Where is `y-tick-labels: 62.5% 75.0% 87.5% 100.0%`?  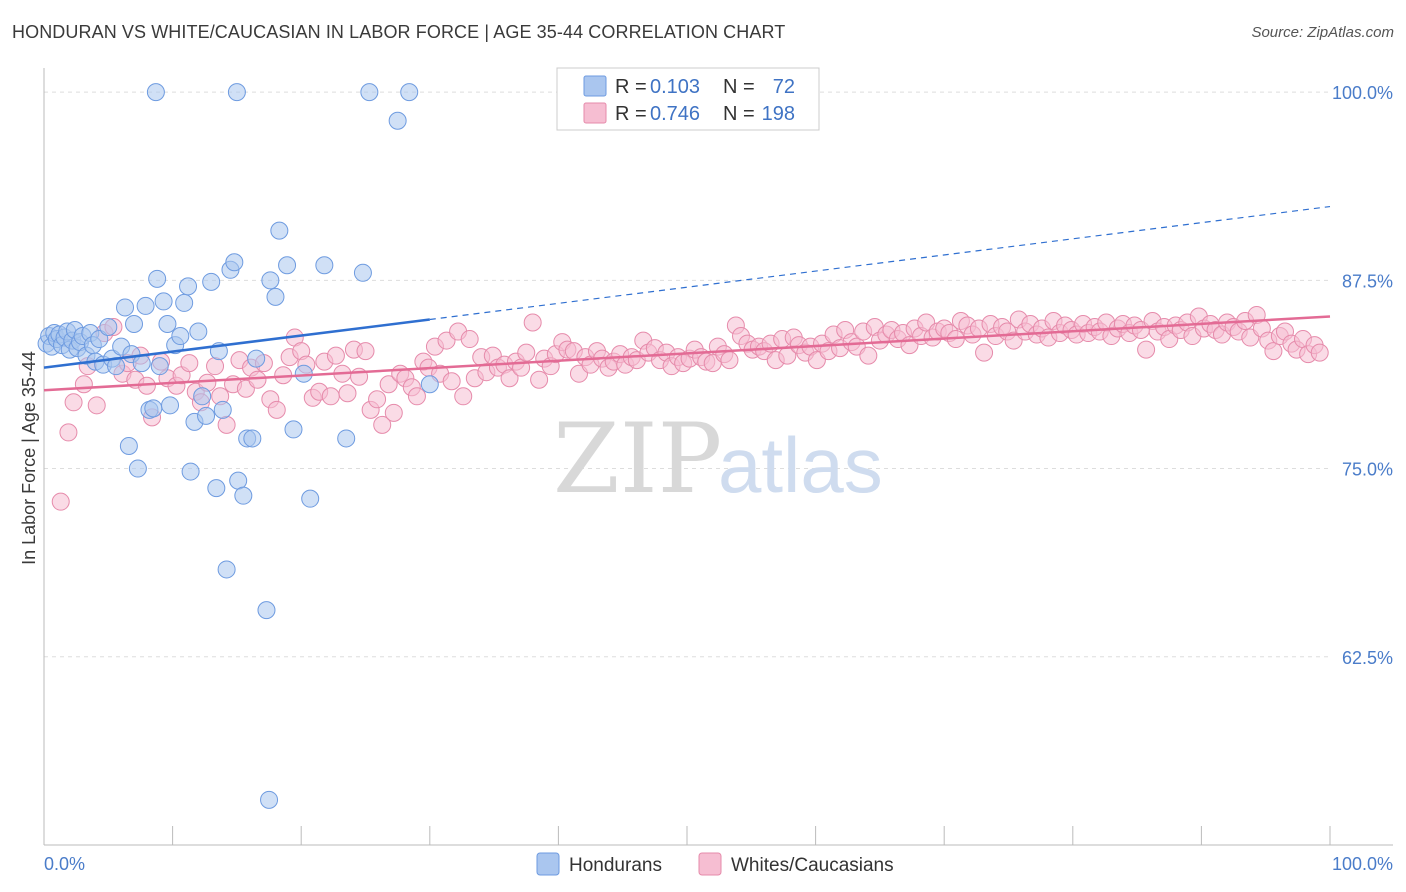 y-tick-labels: 62.5% 75.0% 87.5% 100.0% is located at coordinates (1362, 375).